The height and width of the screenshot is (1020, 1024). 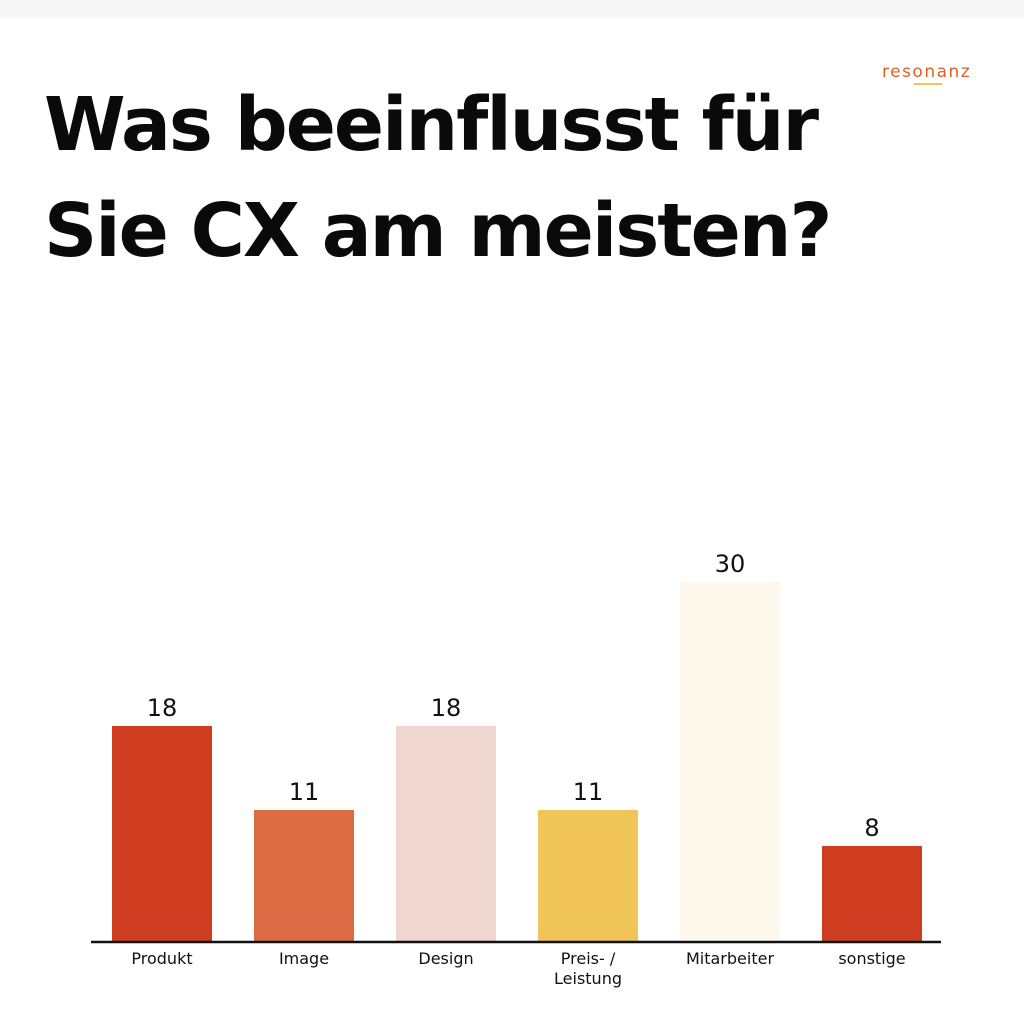 I want to click on tick-label: Produkt, so click(x=161, y=958).